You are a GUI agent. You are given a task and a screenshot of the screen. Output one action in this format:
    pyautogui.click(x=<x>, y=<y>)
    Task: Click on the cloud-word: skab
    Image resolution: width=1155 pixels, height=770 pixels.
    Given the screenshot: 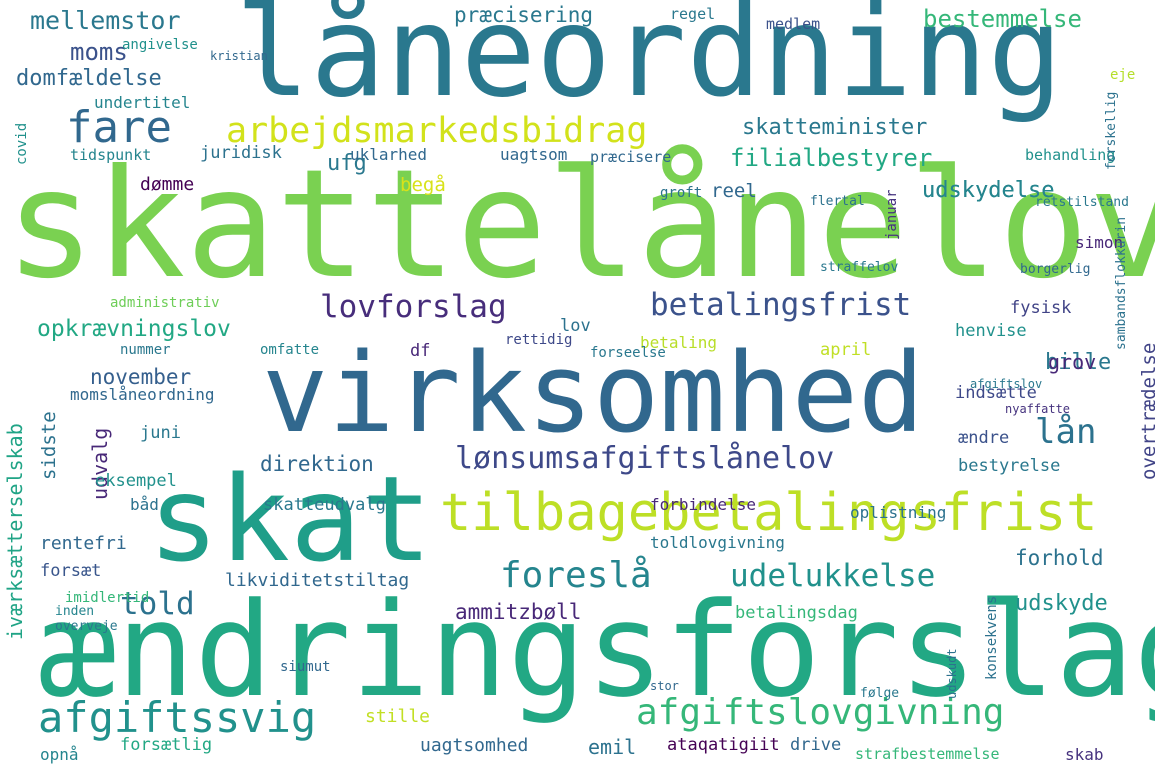 What is the action you would take?
    pyautogui.click(x=1084, y=754)
    